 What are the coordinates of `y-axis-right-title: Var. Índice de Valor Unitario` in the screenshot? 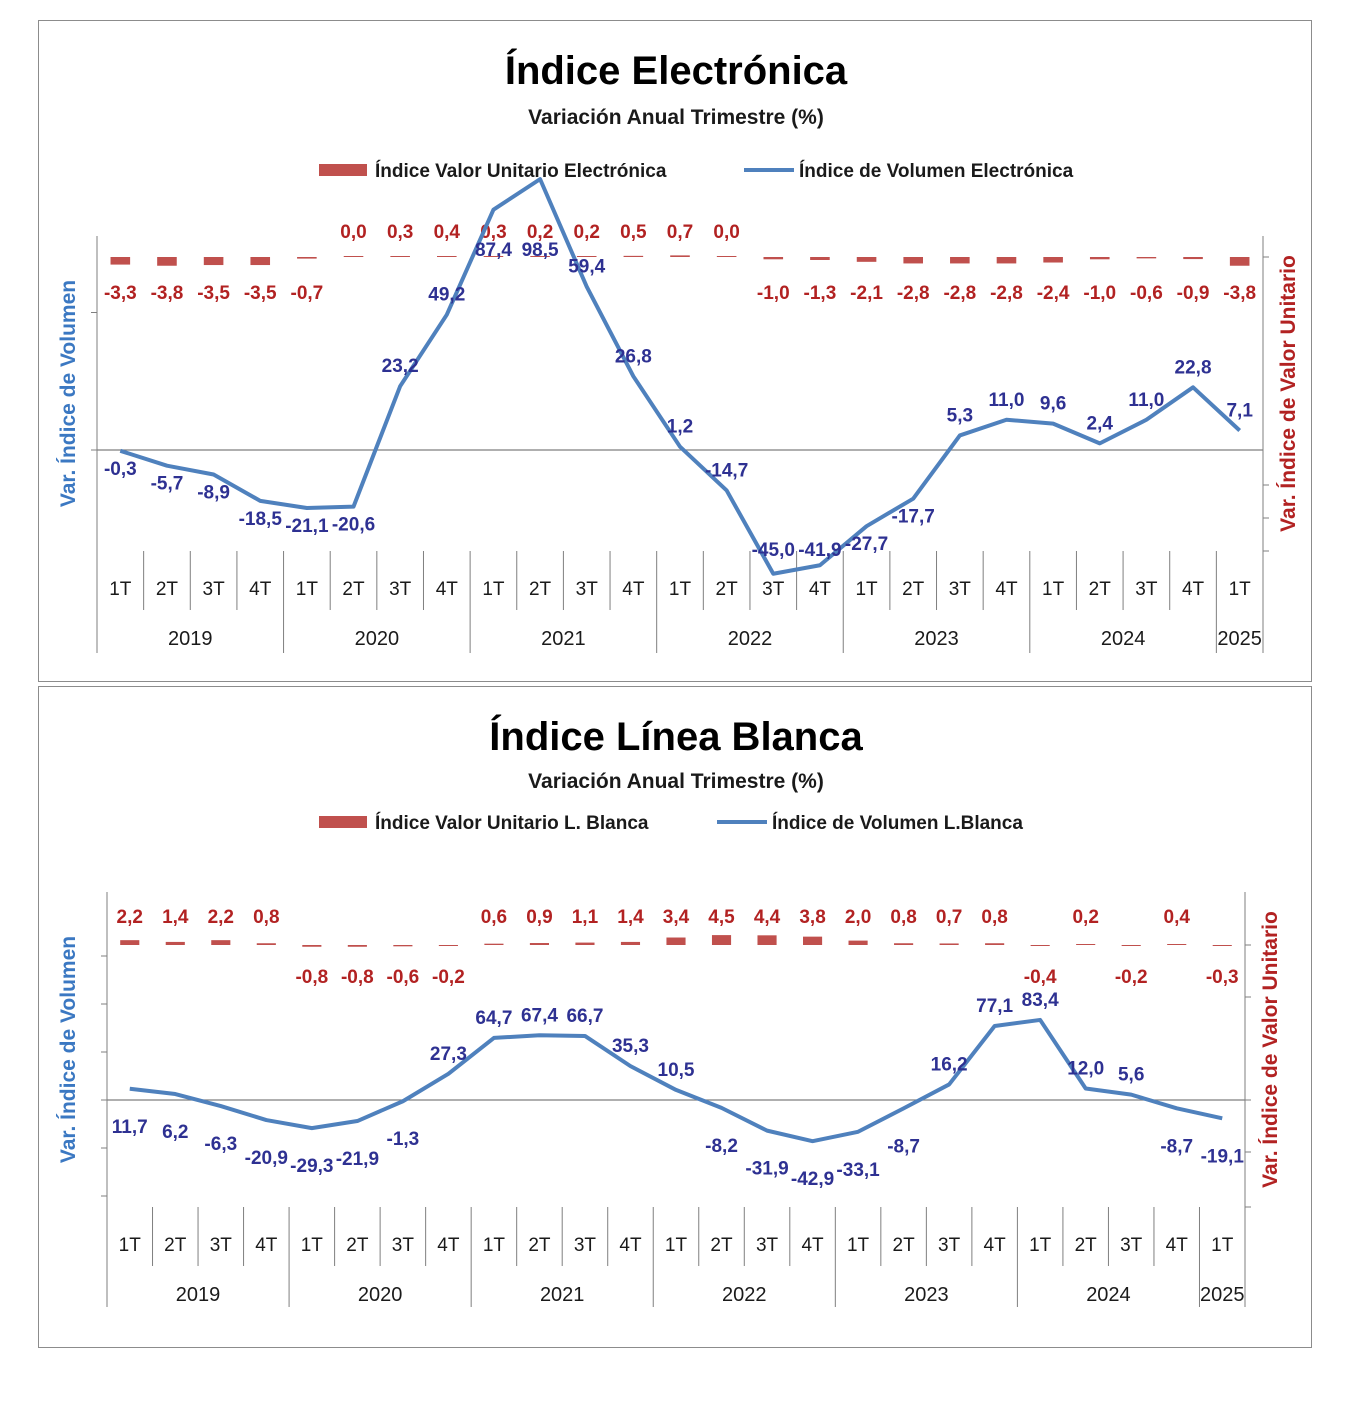 It's located at (1288, 393).